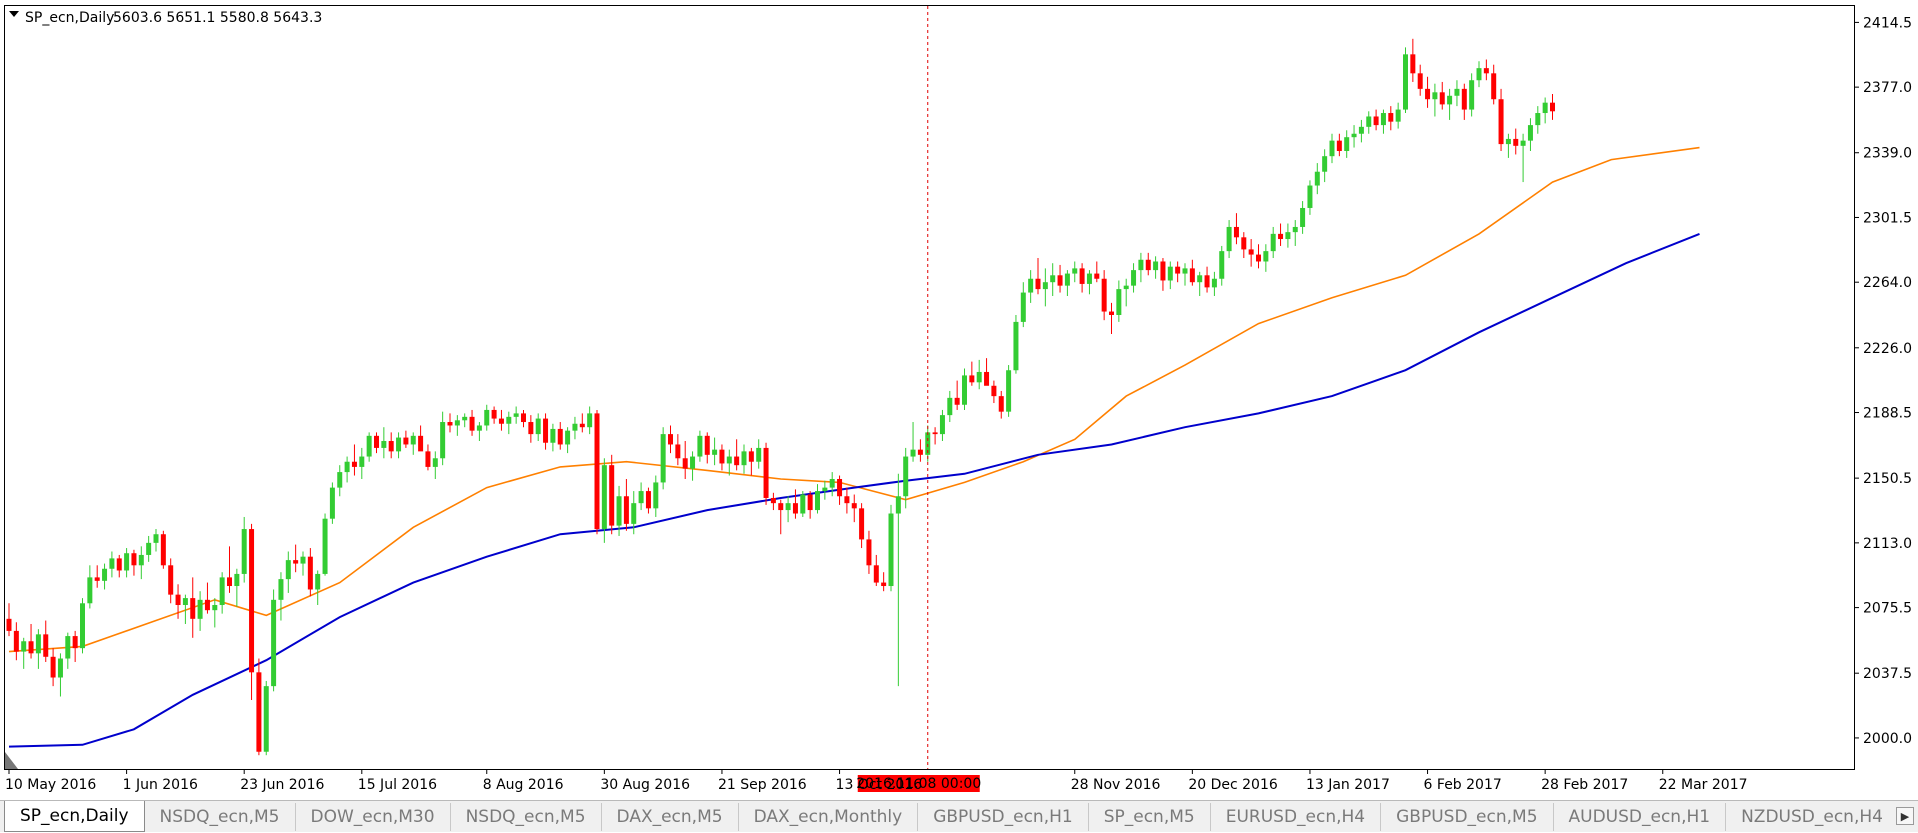 The width and height of the screenshot is (1918, 833). I want to click on triangle-down-icon, so click(14, 14).